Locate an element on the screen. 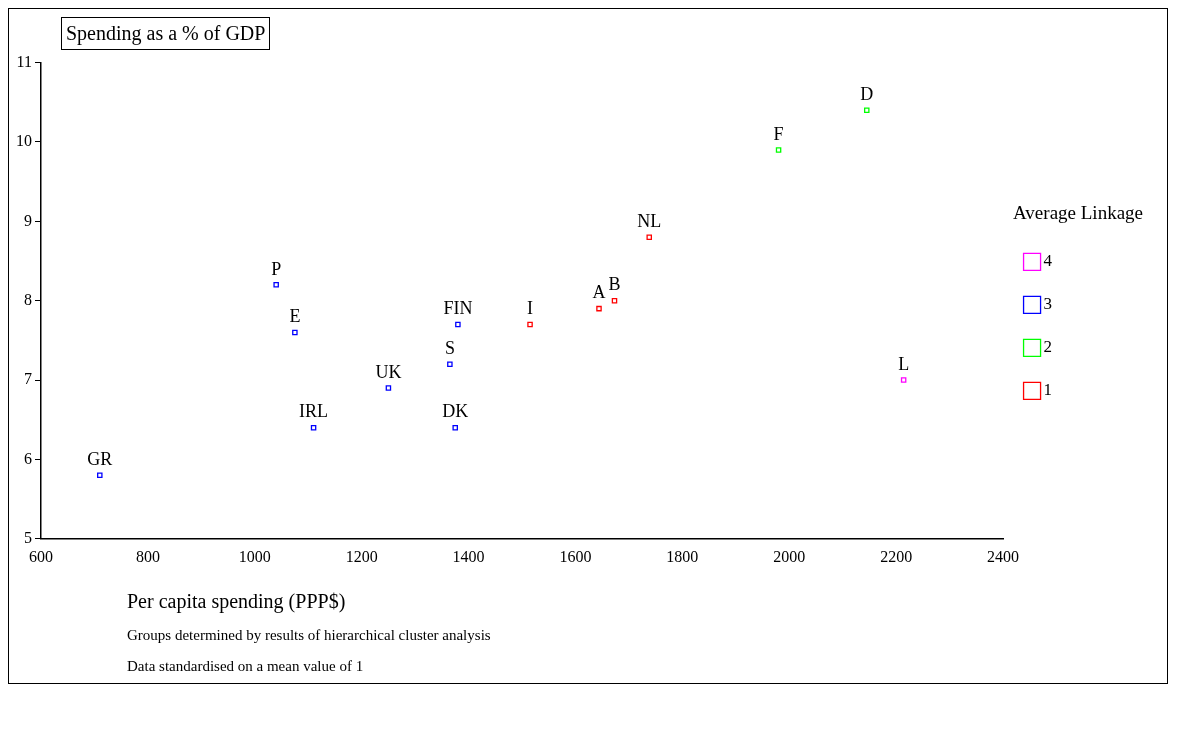 This screenshot has height=756, width=1178. annotation: P is located at coordinates (276, 268).